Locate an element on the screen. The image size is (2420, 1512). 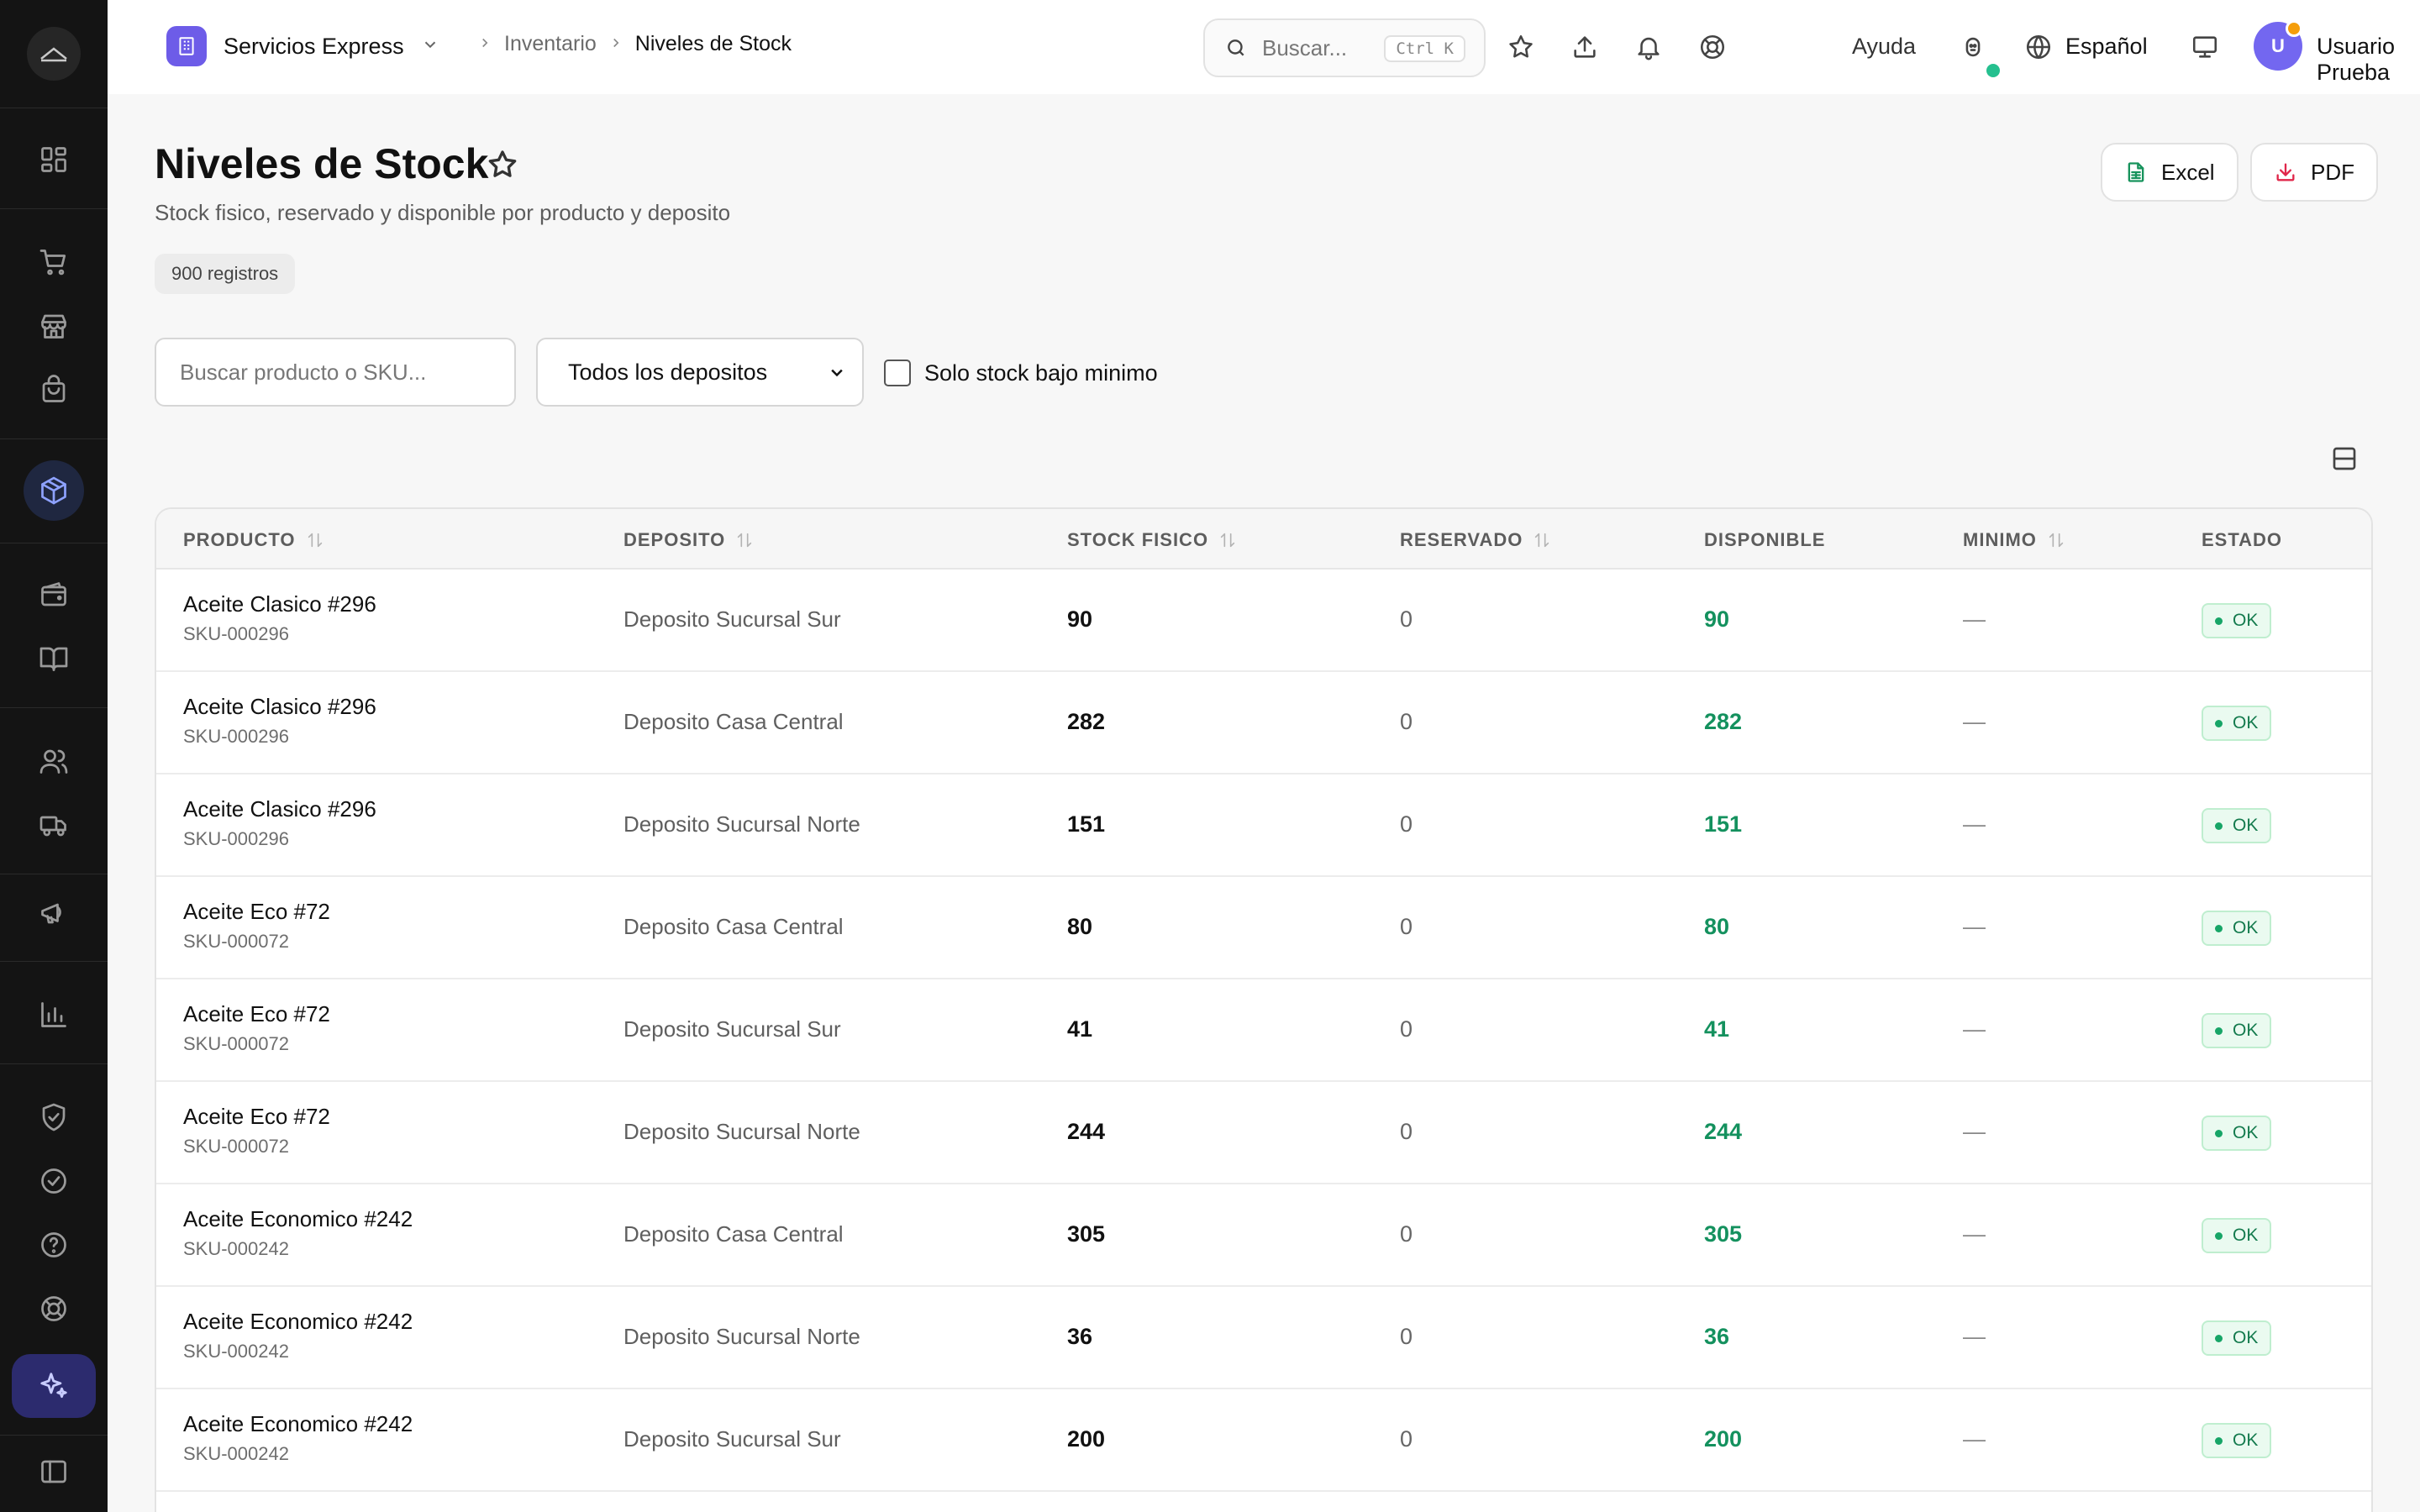
dashboard-icon is located at coordinates (53, 159).